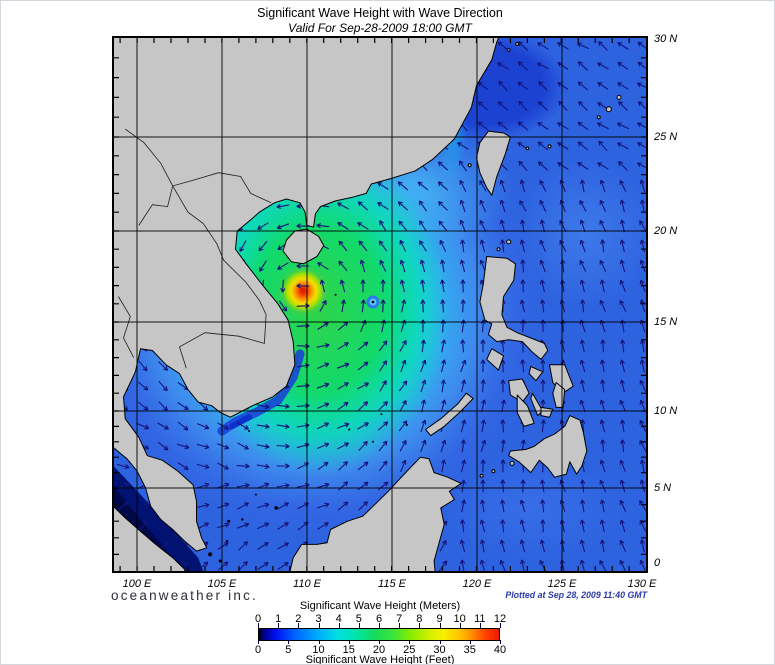 Image resolution: width=775 pixels, height=665 pixels. I want to click on lat-tick-label: 0, so click(657, 563).